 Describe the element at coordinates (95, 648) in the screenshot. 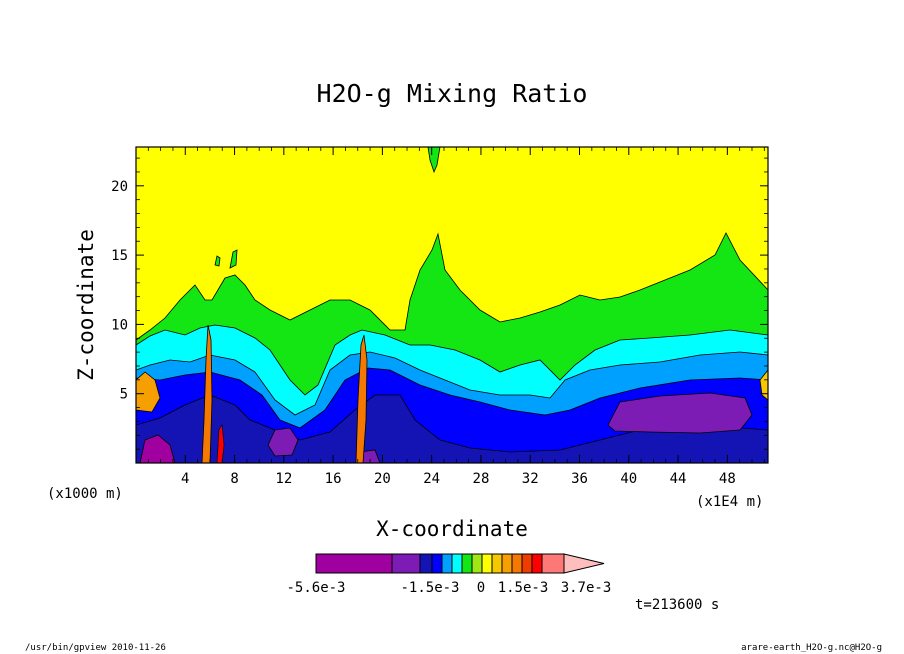

I see `footer-left: /usr/bin/gpview 2010-11-26` at that location.